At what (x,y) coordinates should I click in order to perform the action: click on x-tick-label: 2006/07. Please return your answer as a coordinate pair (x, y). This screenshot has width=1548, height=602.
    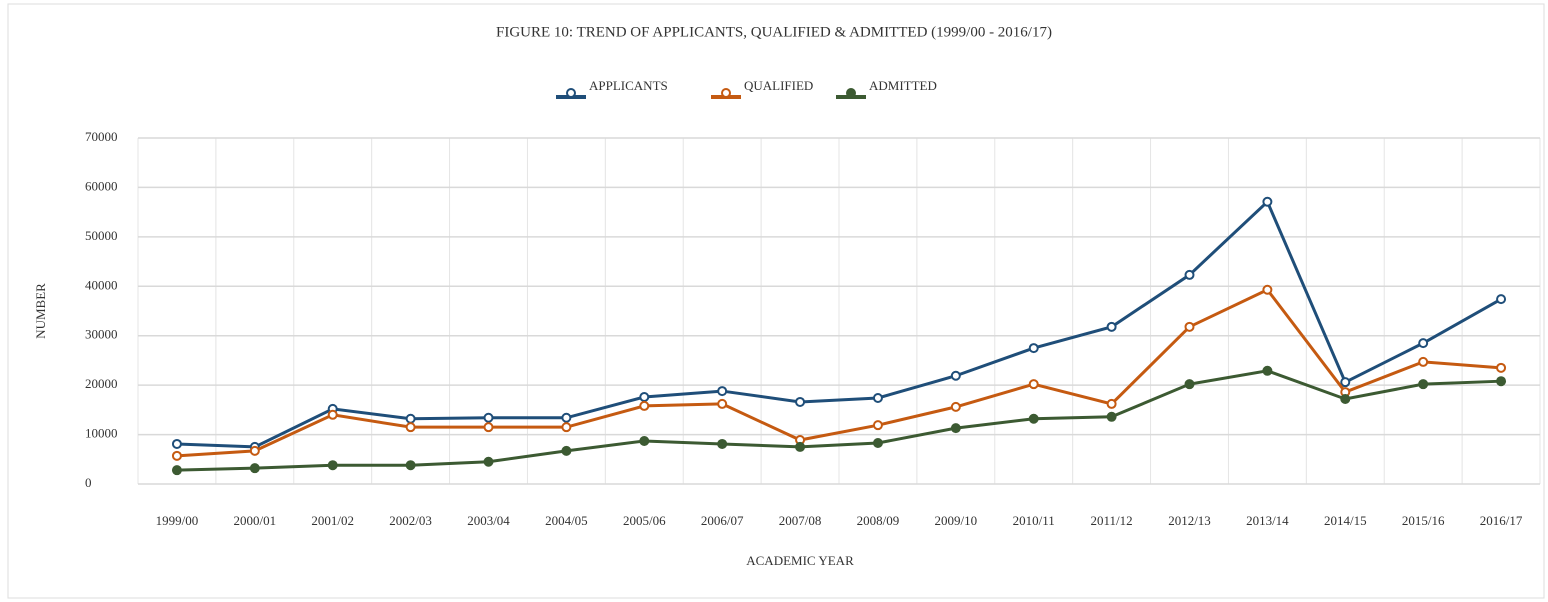
    Looking at the image, I should click on (722, 520).